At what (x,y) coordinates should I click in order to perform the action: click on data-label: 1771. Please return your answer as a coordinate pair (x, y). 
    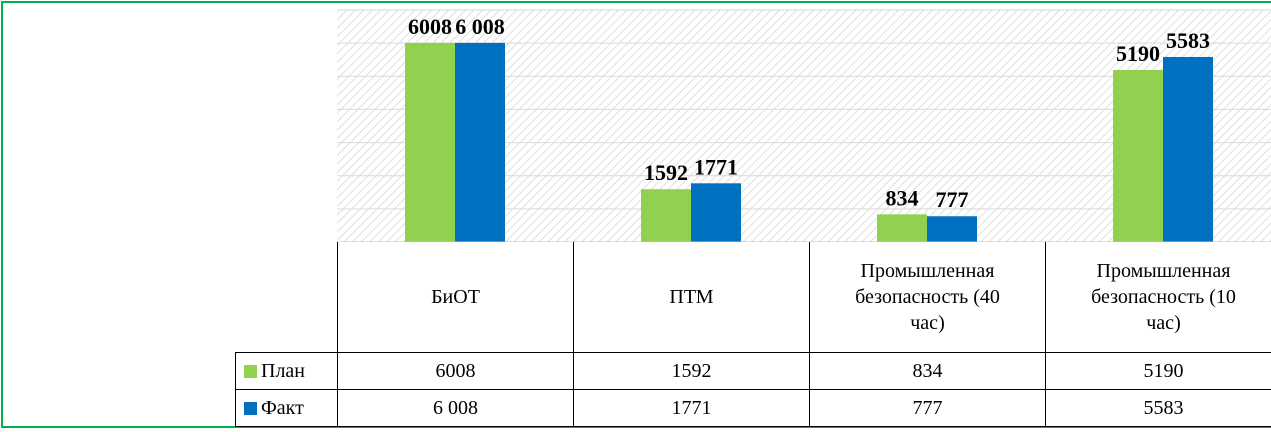
    Looking at the image, I should click on (716, 166).